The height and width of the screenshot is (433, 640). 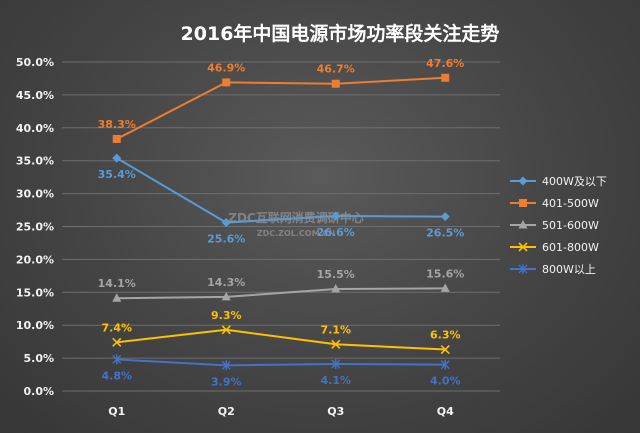 I want to click on data-label: 46.7%, so click(x=336, y=69).